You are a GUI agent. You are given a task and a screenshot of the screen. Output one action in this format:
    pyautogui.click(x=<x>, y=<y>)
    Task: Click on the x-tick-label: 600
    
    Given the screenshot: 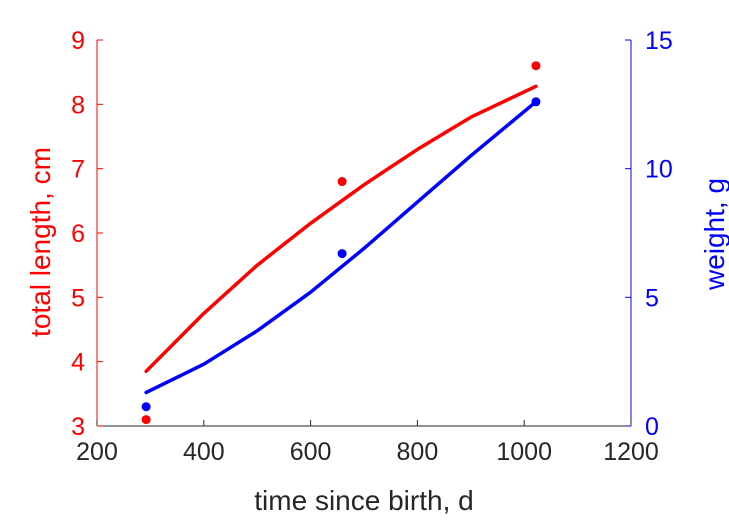 What is the action you would take?
    pyautogui.click(x=311, y=452)
    